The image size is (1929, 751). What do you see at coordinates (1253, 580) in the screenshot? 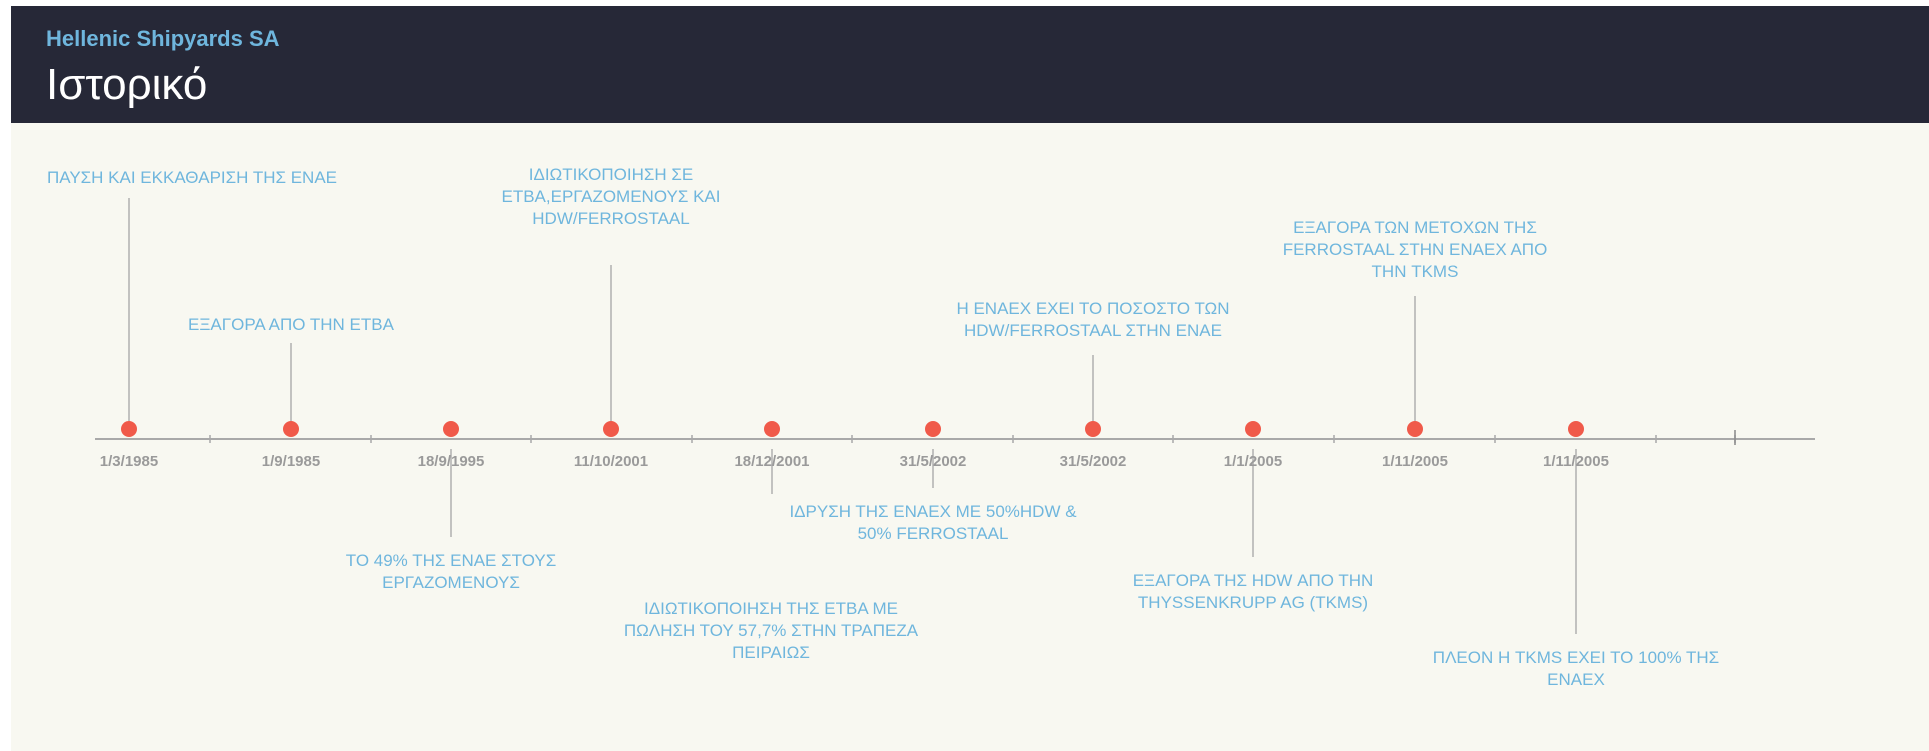
I see `event-description-line: ΕΞΑΓΟΡΑ ΤΗΣ HDW ΑΠΟ ΤΗΝ` at bounding box center [1253, 580].